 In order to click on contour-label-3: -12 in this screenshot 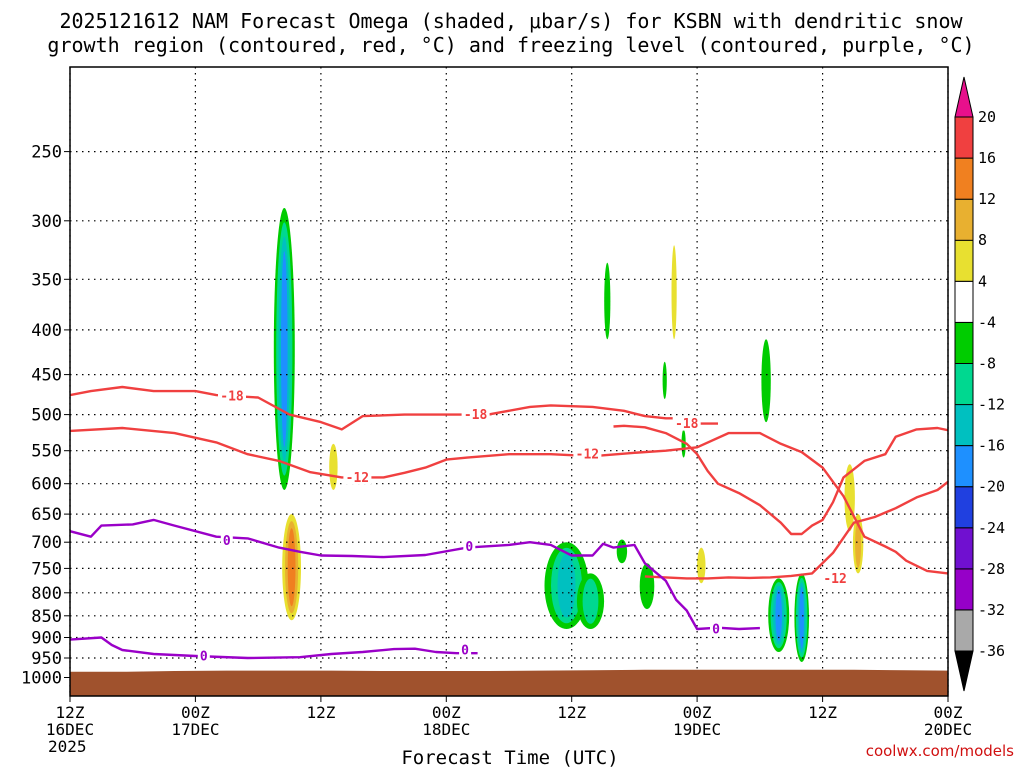, I will do `click(357, 478)`.